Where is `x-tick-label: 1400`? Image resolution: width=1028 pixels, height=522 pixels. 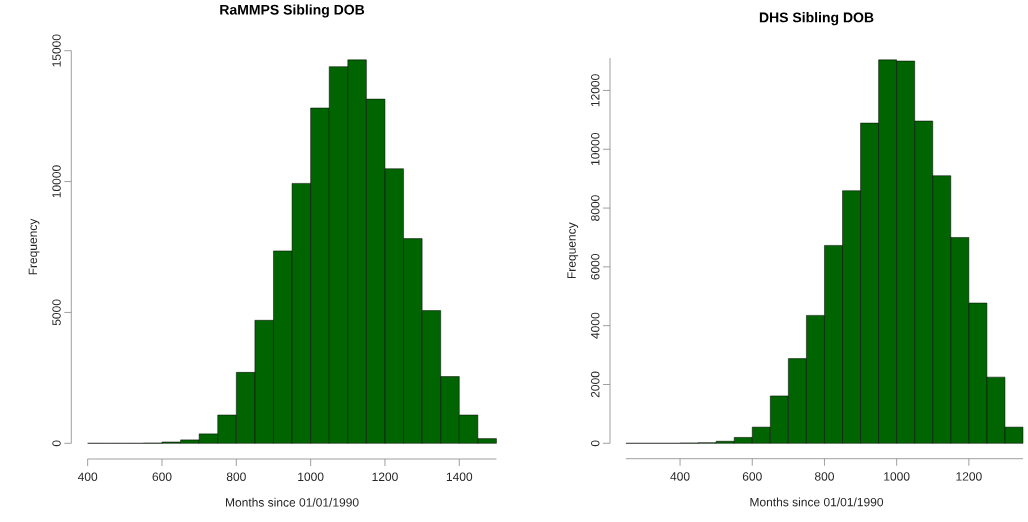 x-tick-label: 1400 is located at coordinates (459, 477).